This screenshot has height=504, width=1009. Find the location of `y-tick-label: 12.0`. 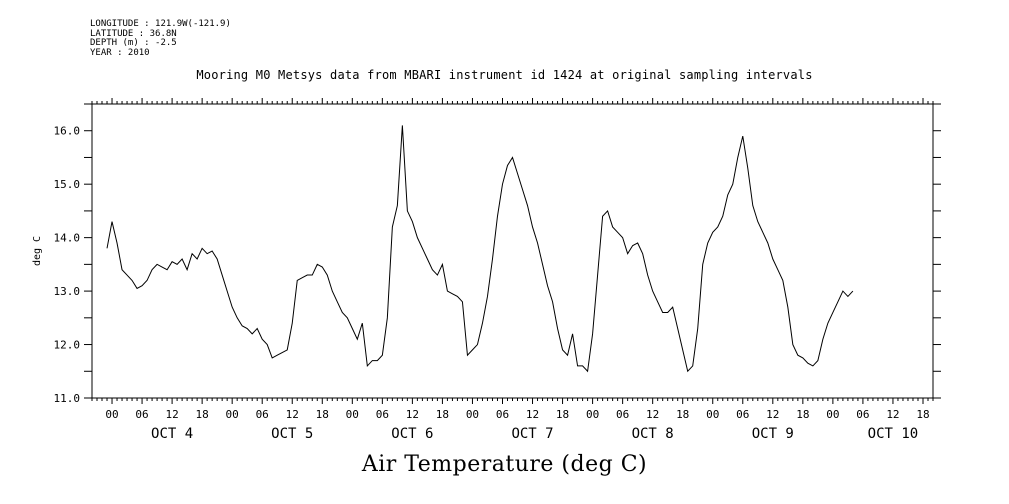

y-tick-label: 12.0 is located at coordinates (67, 345).